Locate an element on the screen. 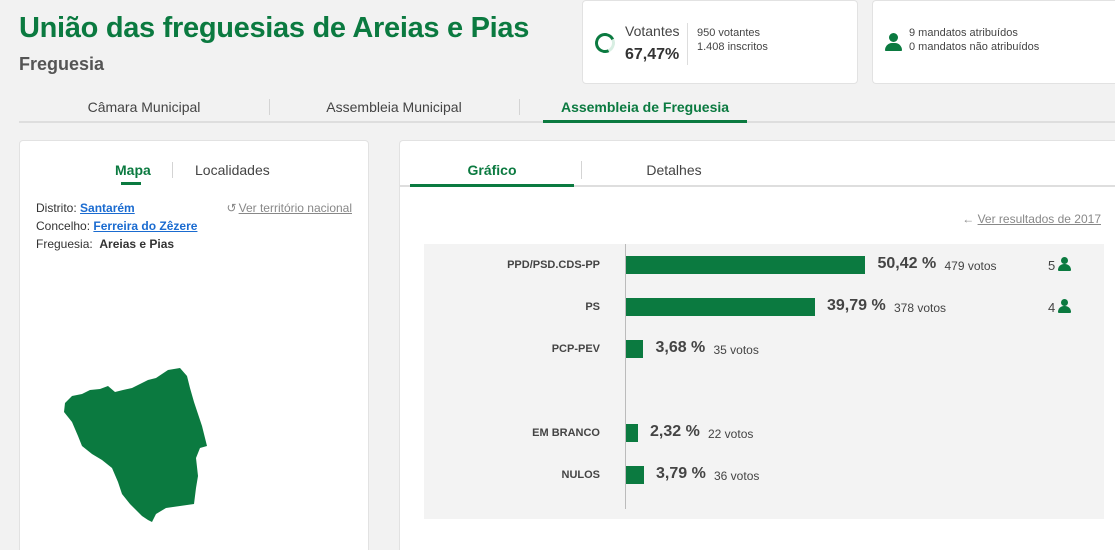 The height and width of the screenshot is (550, 1115). chart-votes-label: 35 votos is located at coordinates (736, 350).